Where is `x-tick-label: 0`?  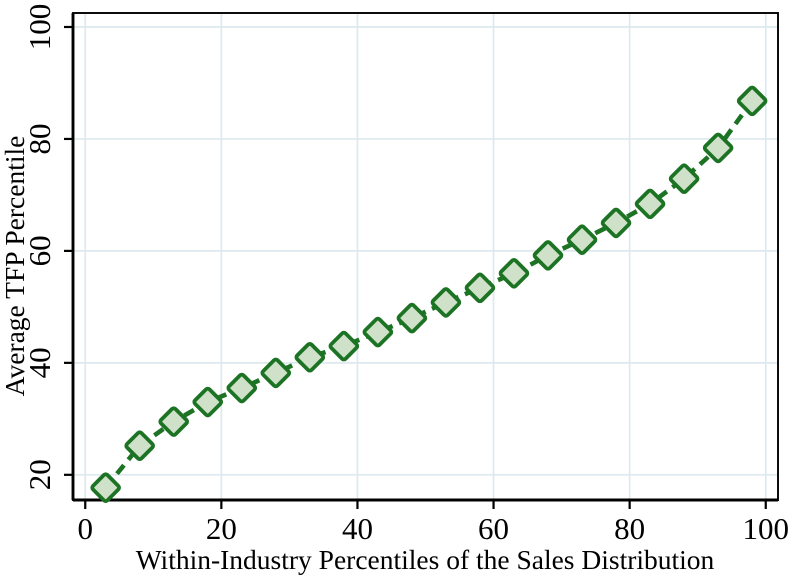 x-tick-label: 0 is located at coordinates (85, 528).